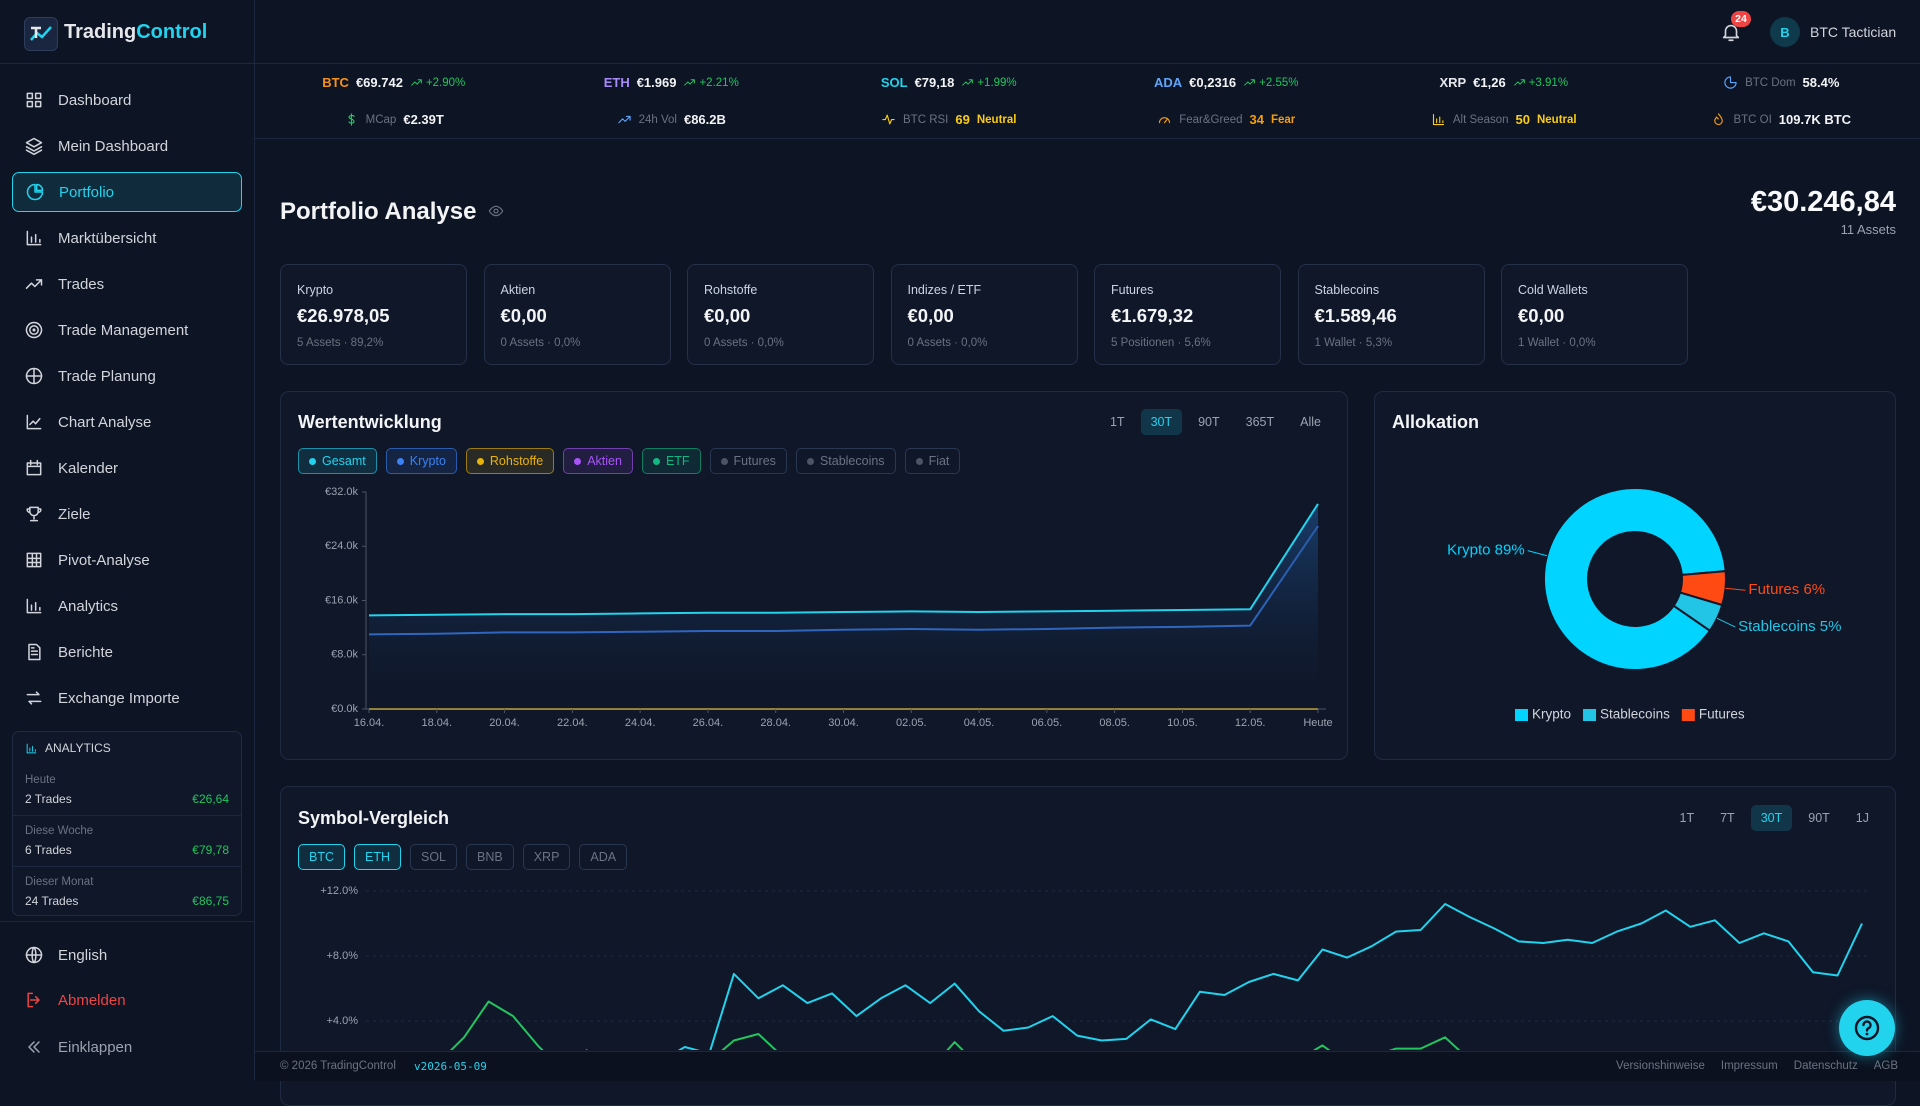  I want to click on nav-label: Exchange Importe, so click(119, 698).